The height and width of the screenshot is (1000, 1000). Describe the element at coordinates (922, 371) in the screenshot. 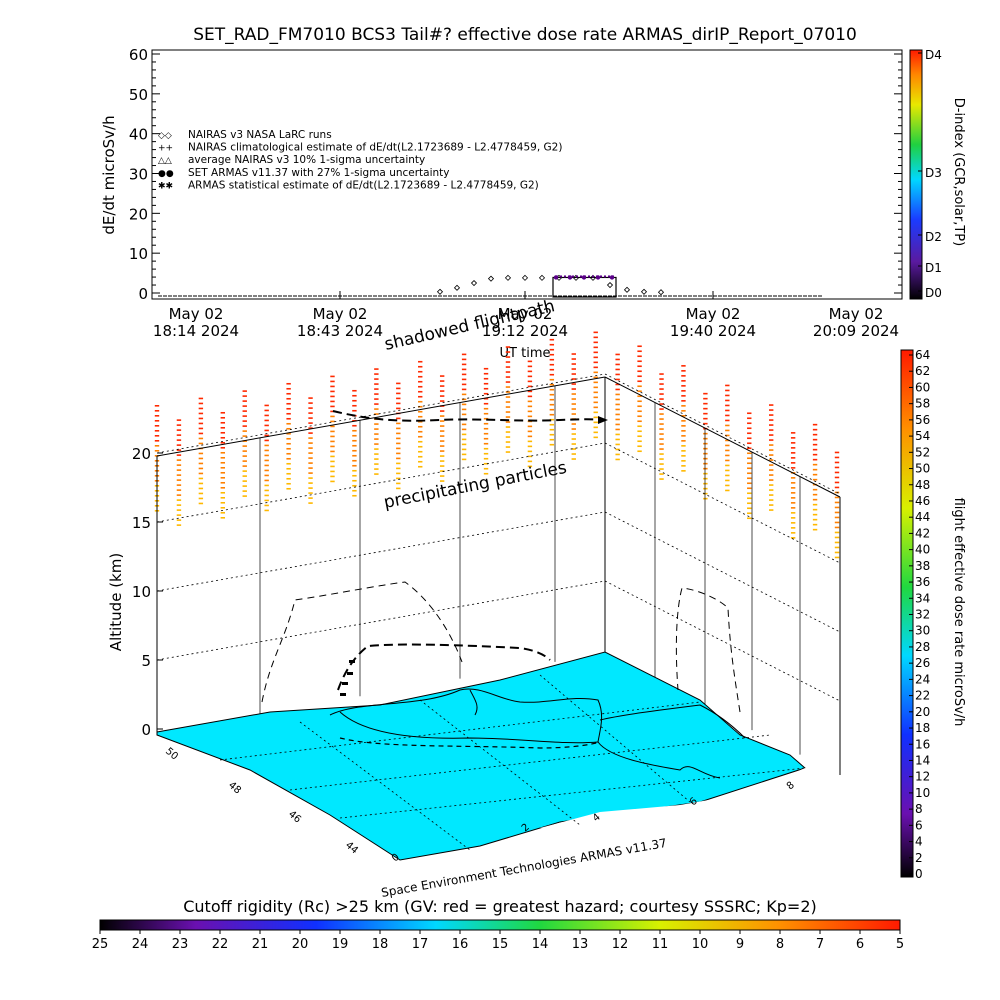

I see `dose-colorbar-tick-label: 62` at that location.